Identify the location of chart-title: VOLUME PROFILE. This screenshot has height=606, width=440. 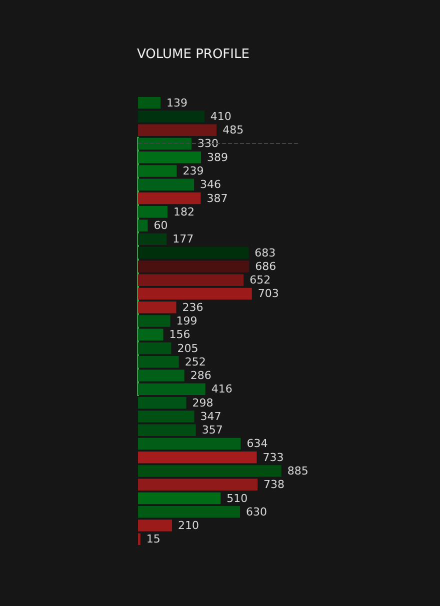
(193, 54).